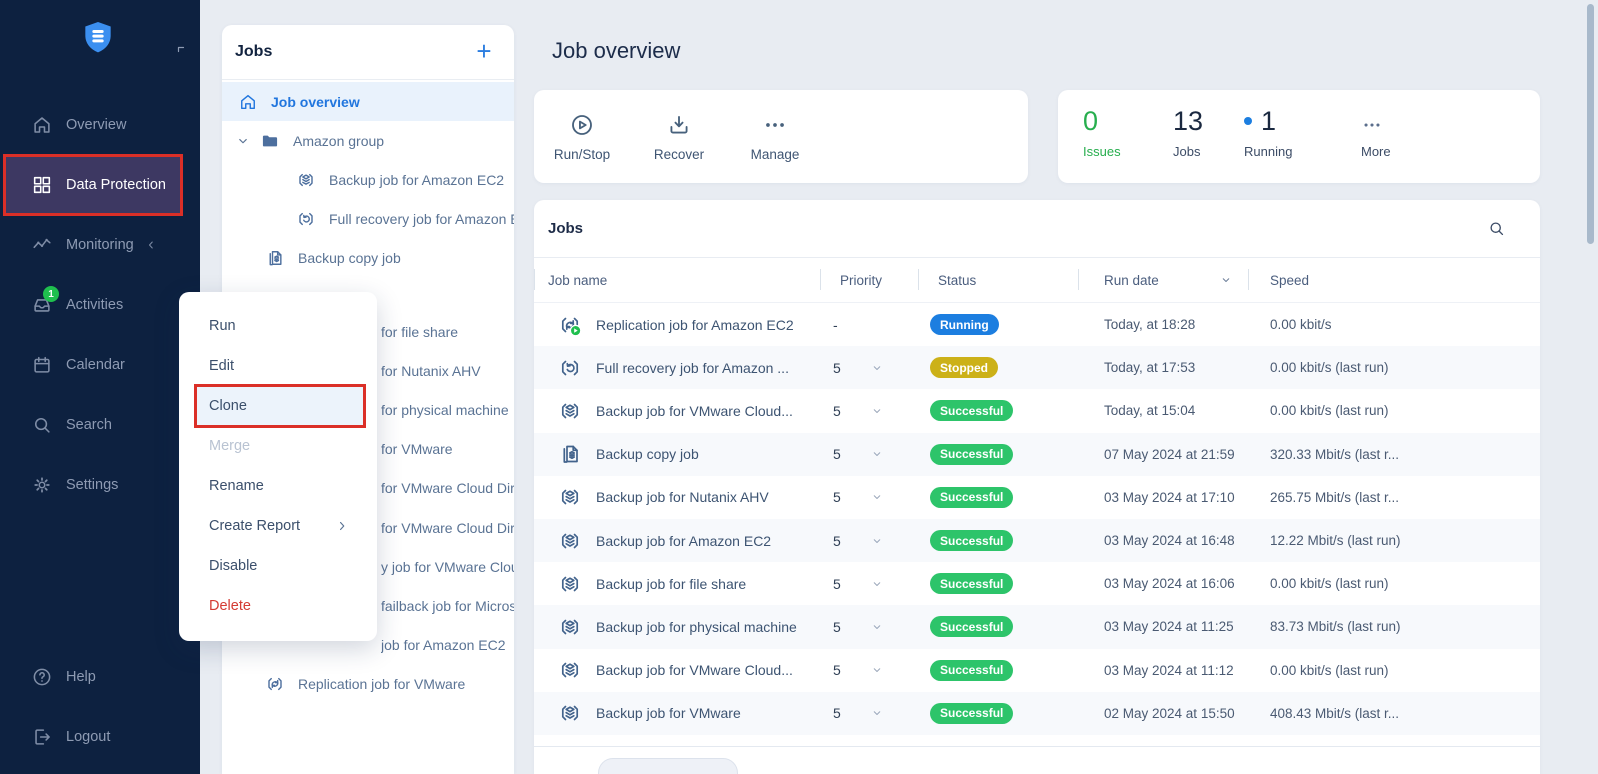 This screenshot has width=1598, height=774. I want to click on stat-item: 13 Jobs, so click(1188, 132).